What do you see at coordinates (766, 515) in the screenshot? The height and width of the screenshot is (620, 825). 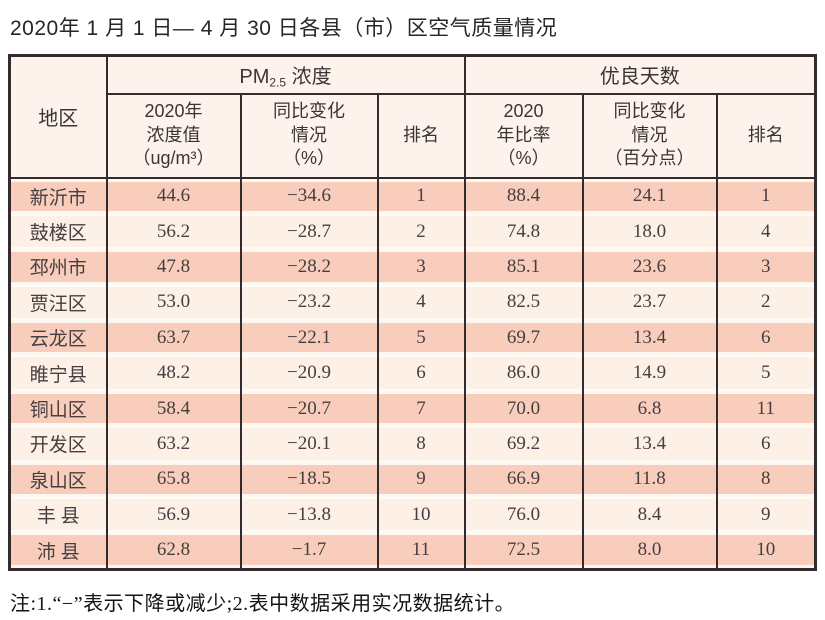 I see `days-rank-cell: 9` at bounding box center [766, 515].